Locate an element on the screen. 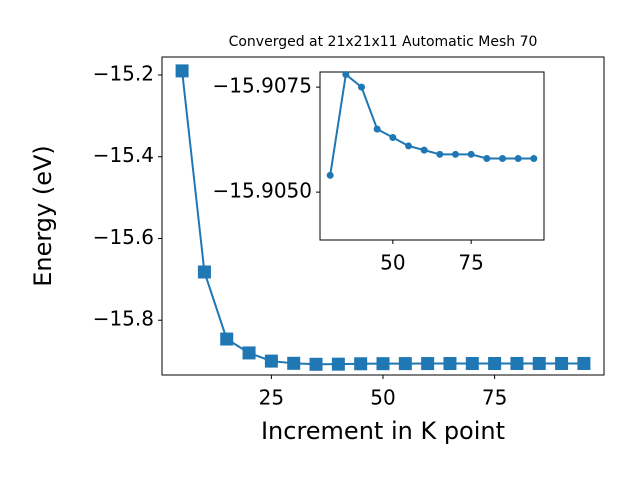 This screenshot has width=640, height=484. y-tick-label: −15.4 is located at coordinates (123, 155).